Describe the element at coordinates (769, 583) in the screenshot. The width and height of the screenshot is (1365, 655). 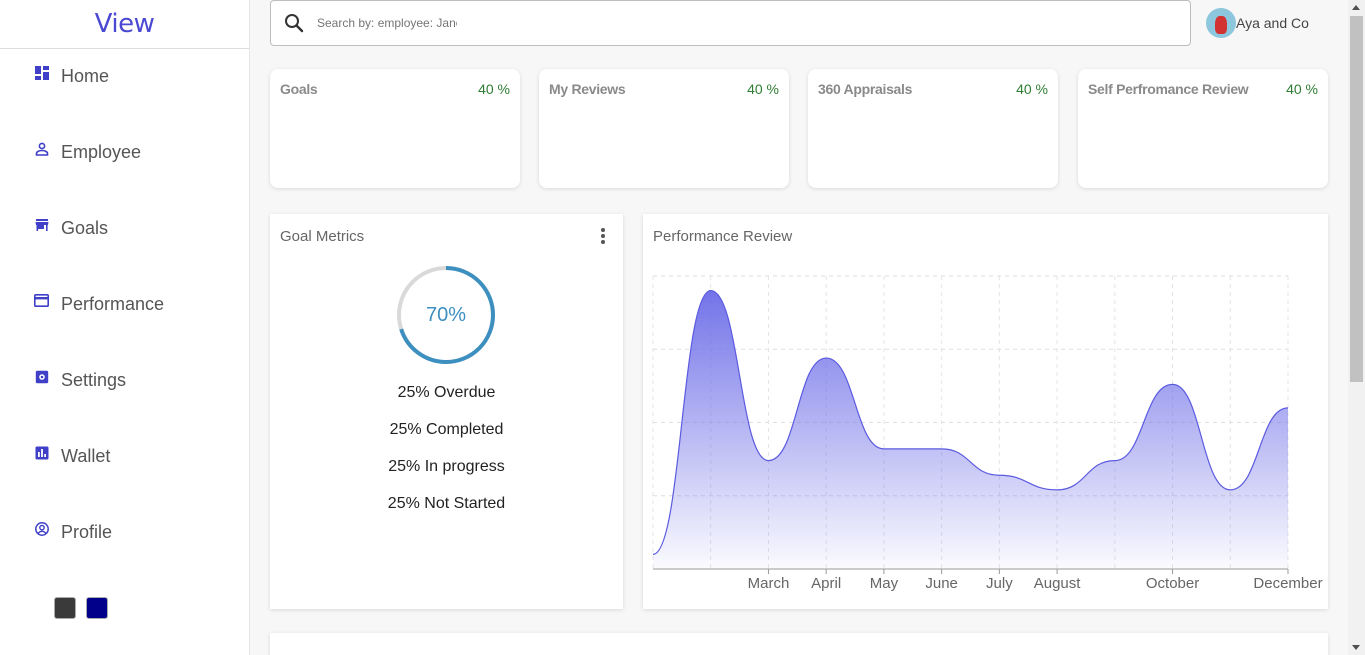
I see `x-tick-label: March` at that location.